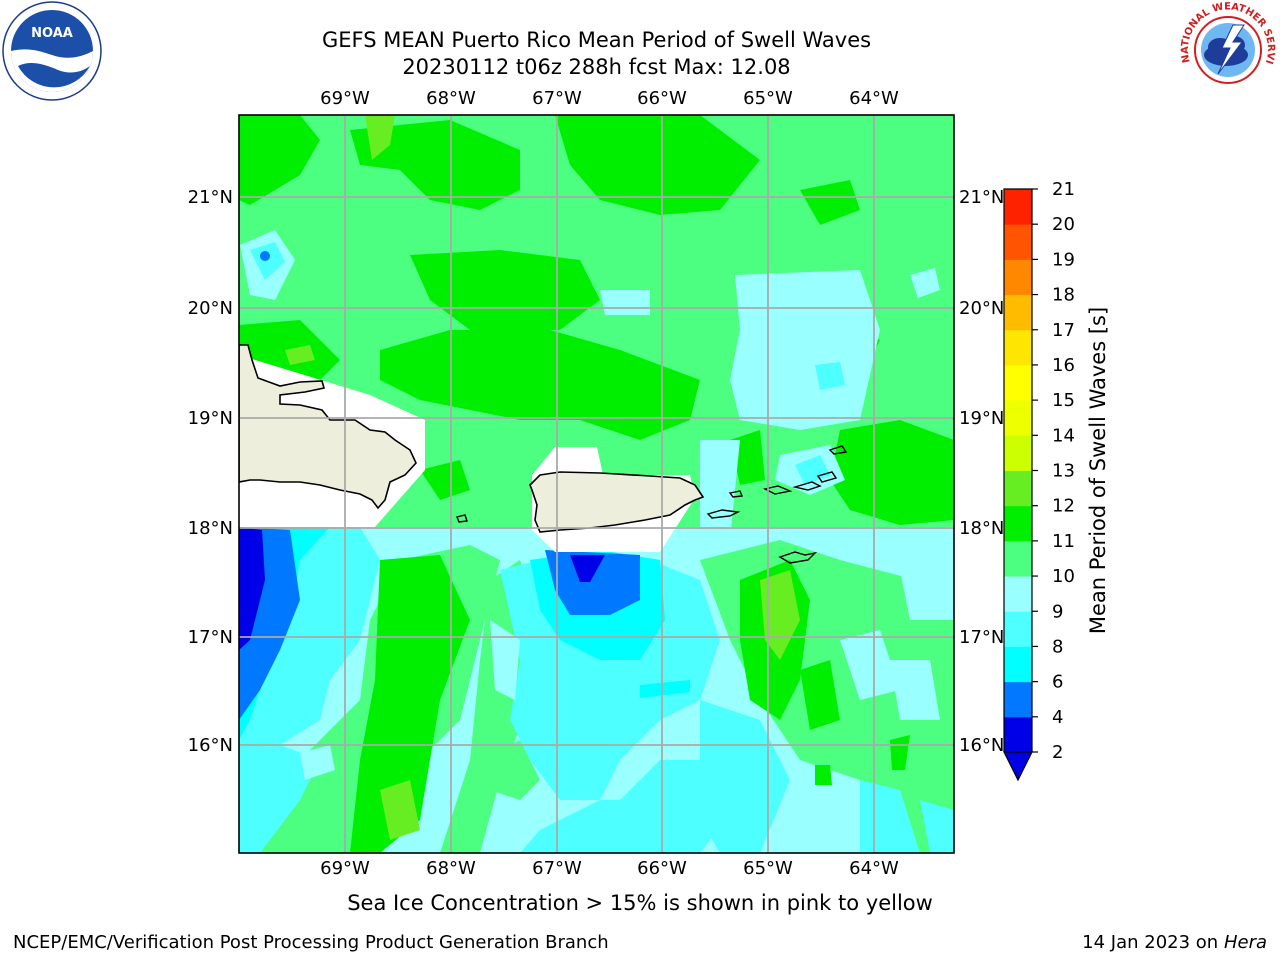 The height and width of the screenshot is (960, 1280). Describe the element at coordinates (662, 868) in the screenshot. I see `lon-tick-bottom: 66°W` at that location.